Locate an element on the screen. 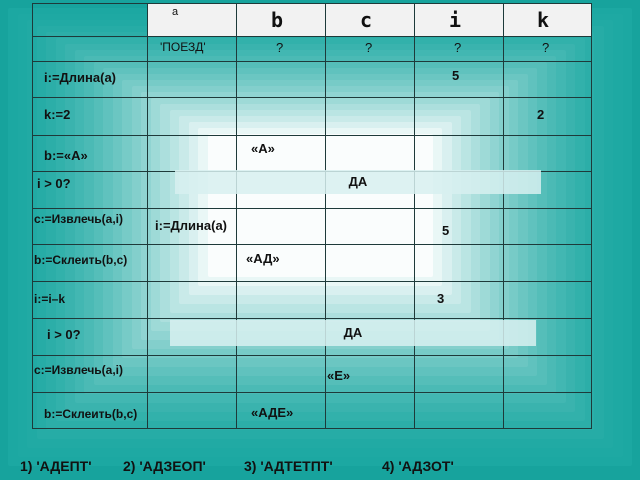  op-5: c:=Извлечь(a,i) is located at coordinates (79, 219).